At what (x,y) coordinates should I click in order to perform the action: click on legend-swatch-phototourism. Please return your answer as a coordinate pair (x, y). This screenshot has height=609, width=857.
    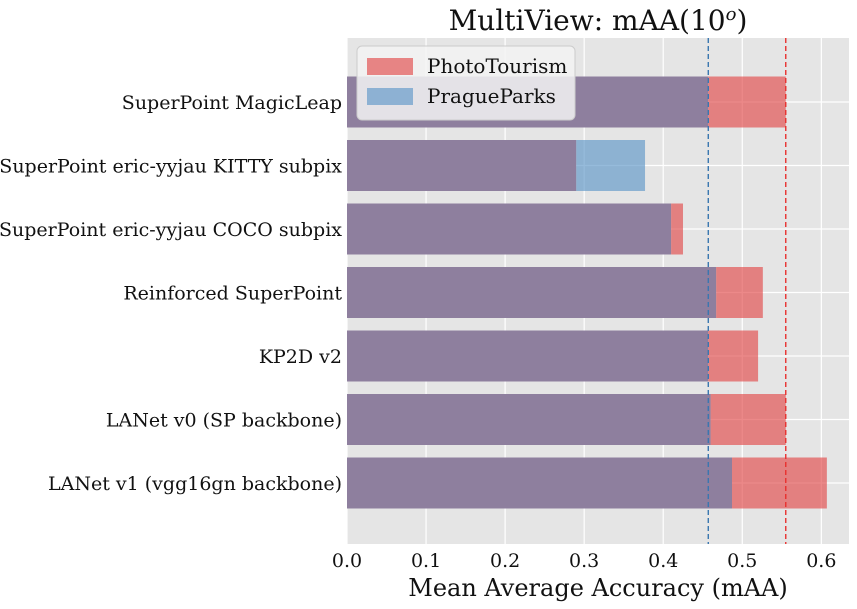
    Looking at the image, I should click on (390, 66).